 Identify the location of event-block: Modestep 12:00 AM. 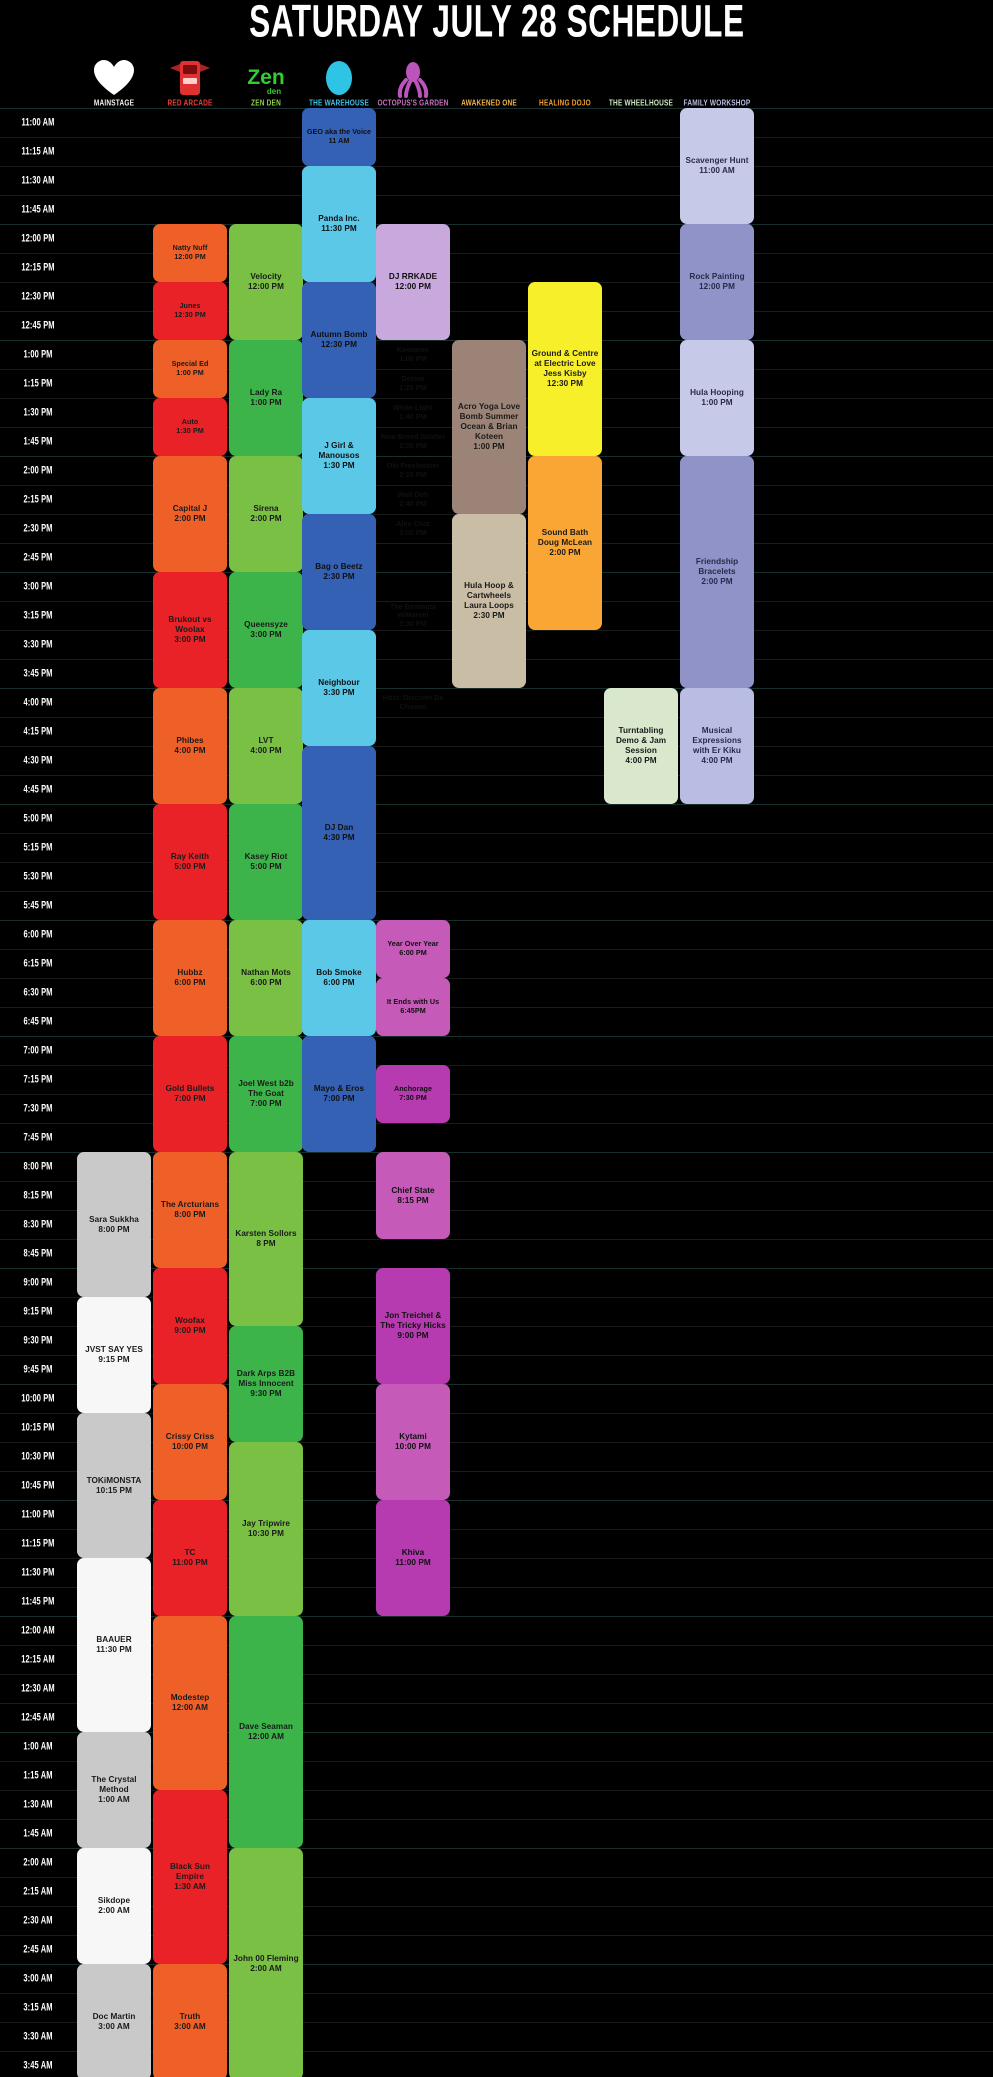
(190, 1703).